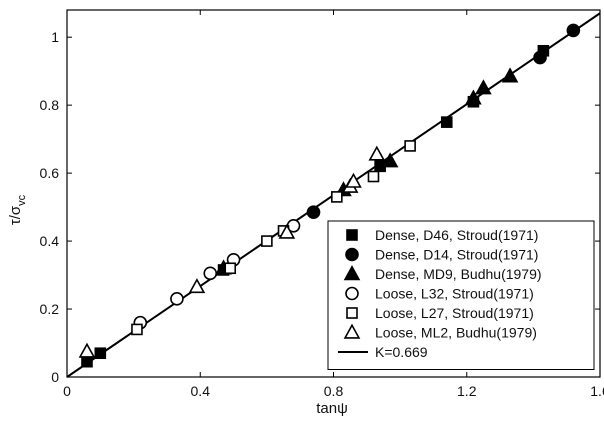 This screenshot has width=604, height=422. Describe the element at coordinates (467, 391) in the screenshot. I see `x-tick-label: 1.2` at that location.